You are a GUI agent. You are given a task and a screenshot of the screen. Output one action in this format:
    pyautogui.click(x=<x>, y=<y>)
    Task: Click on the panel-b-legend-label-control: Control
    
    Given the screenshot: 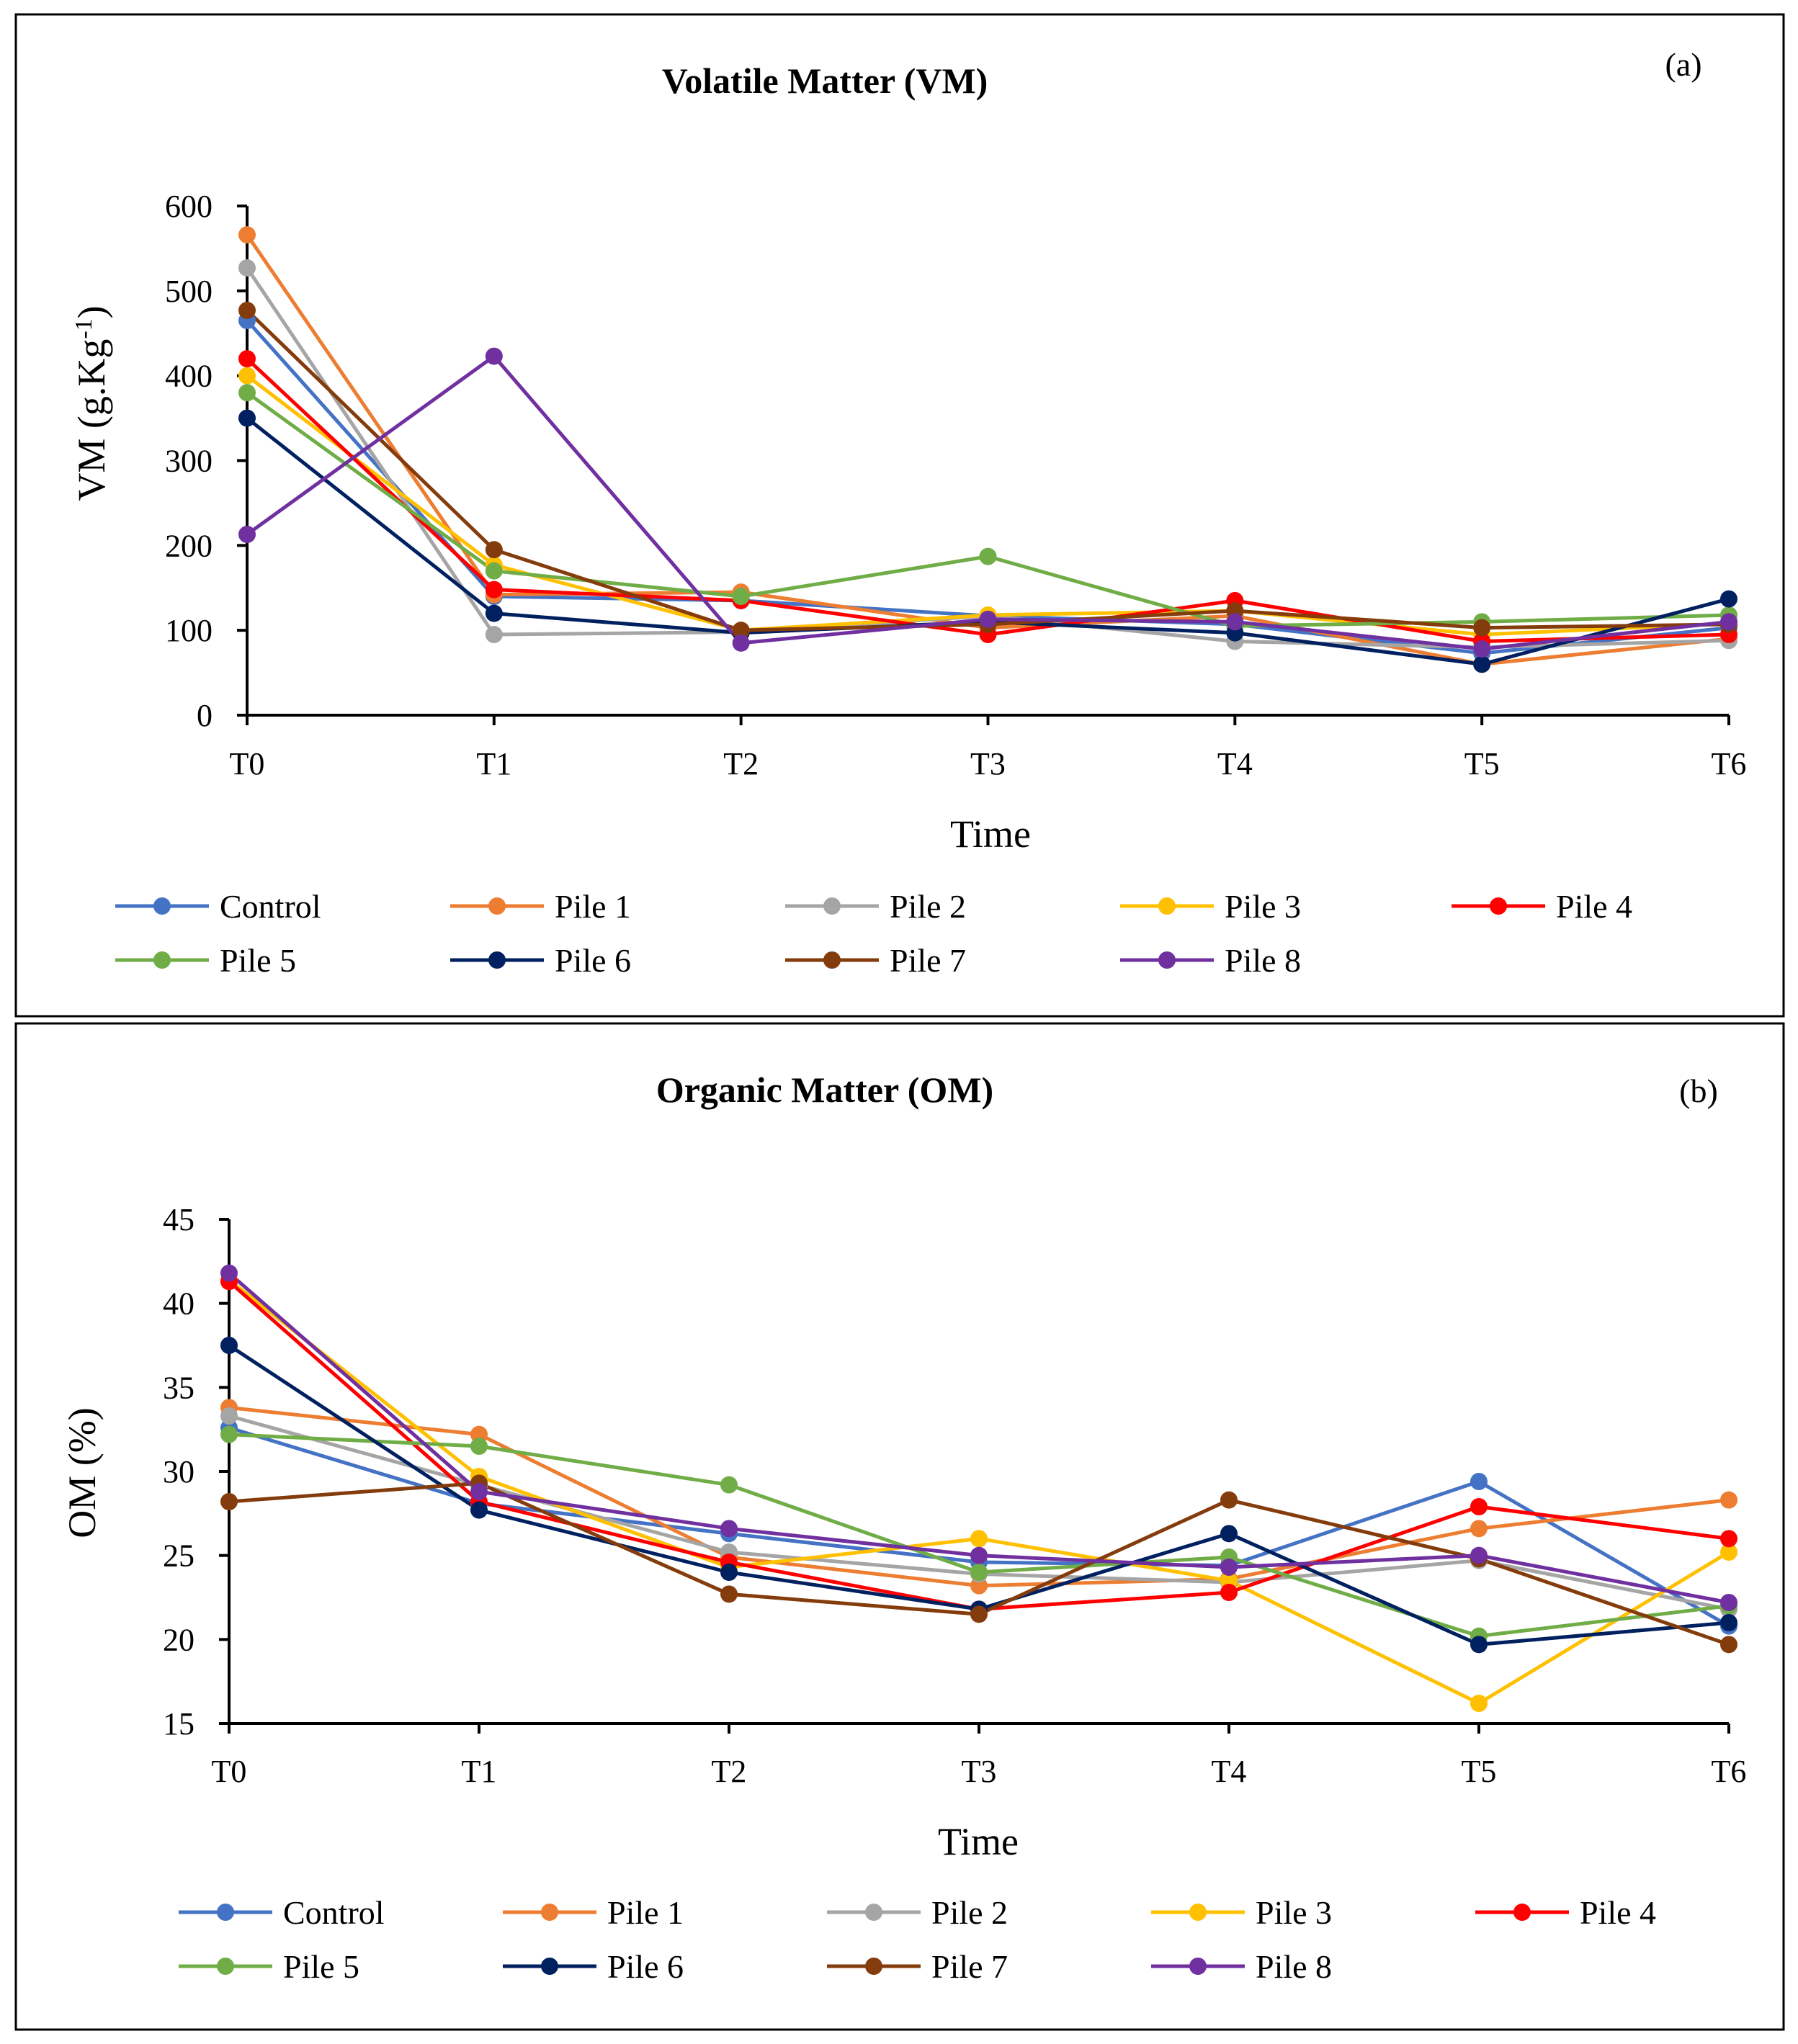 What is the action you would take?
    pyautogui.click(x=334, y=1913)
    